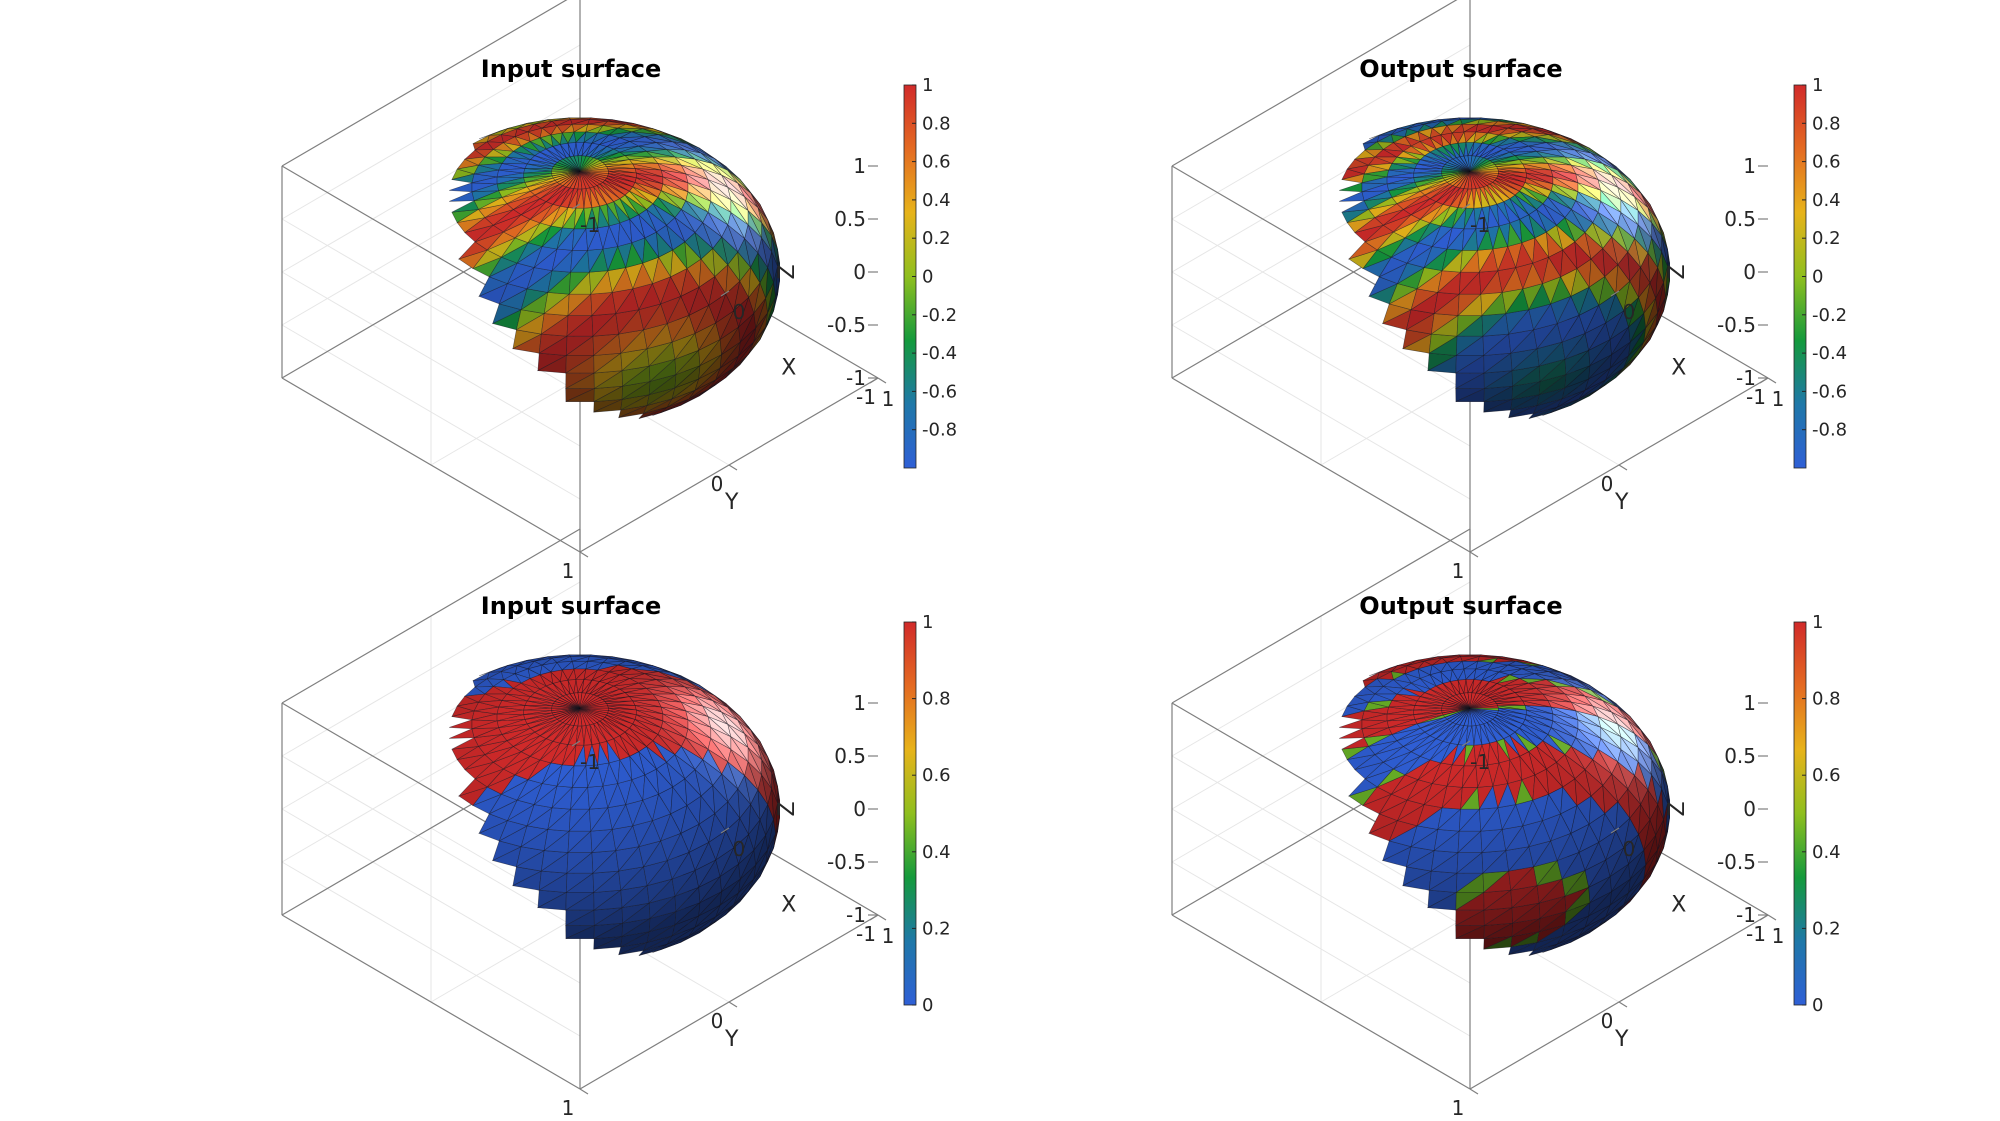 The height and width of the screenshot is (1121, 2000). Describe the element at coordinates (1756, 397) in the screenshot. I see `y-tick-label: -1` at that location.